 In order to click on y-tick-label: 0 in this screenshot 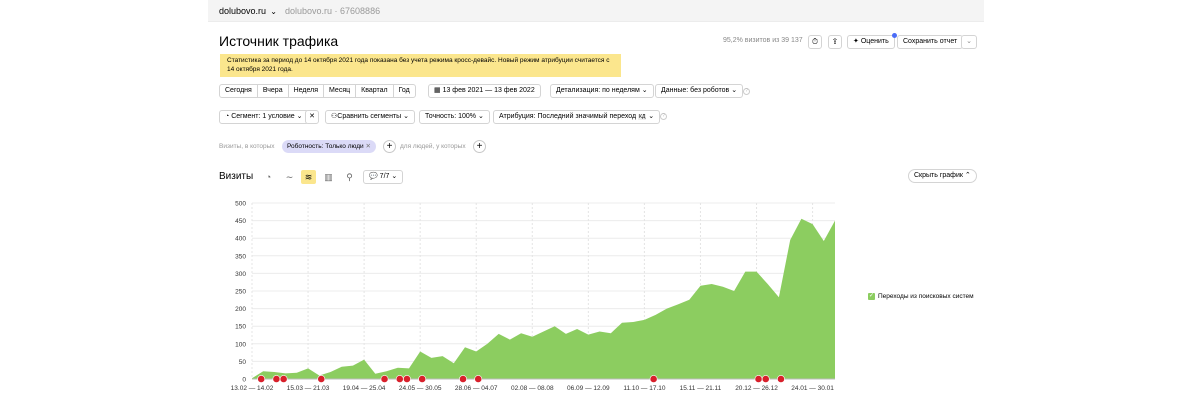, I will do `click(244, 380)`.